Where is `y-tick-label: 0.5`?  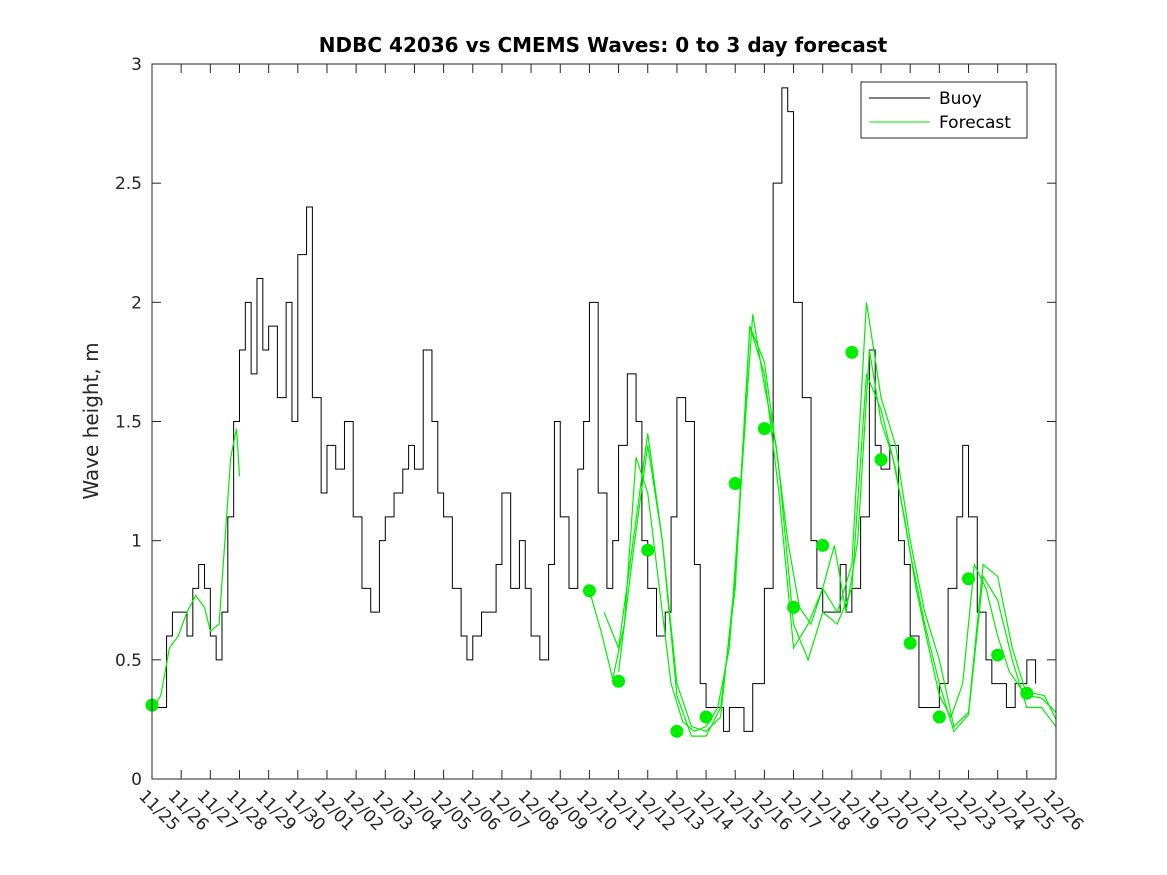
y-tick-label: 0.5 is located at coordinates (128, 661).